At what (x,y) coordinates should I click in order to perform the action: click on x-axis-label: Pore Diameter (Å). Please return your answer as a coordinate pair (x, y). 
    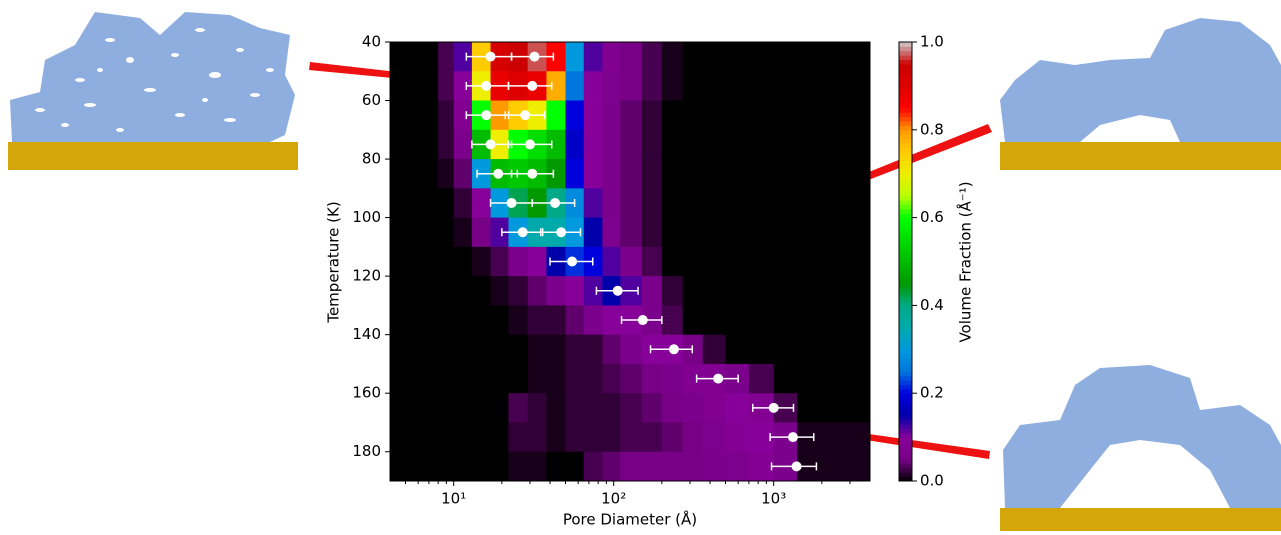
    Looking at the image, I should click on (630, 519).